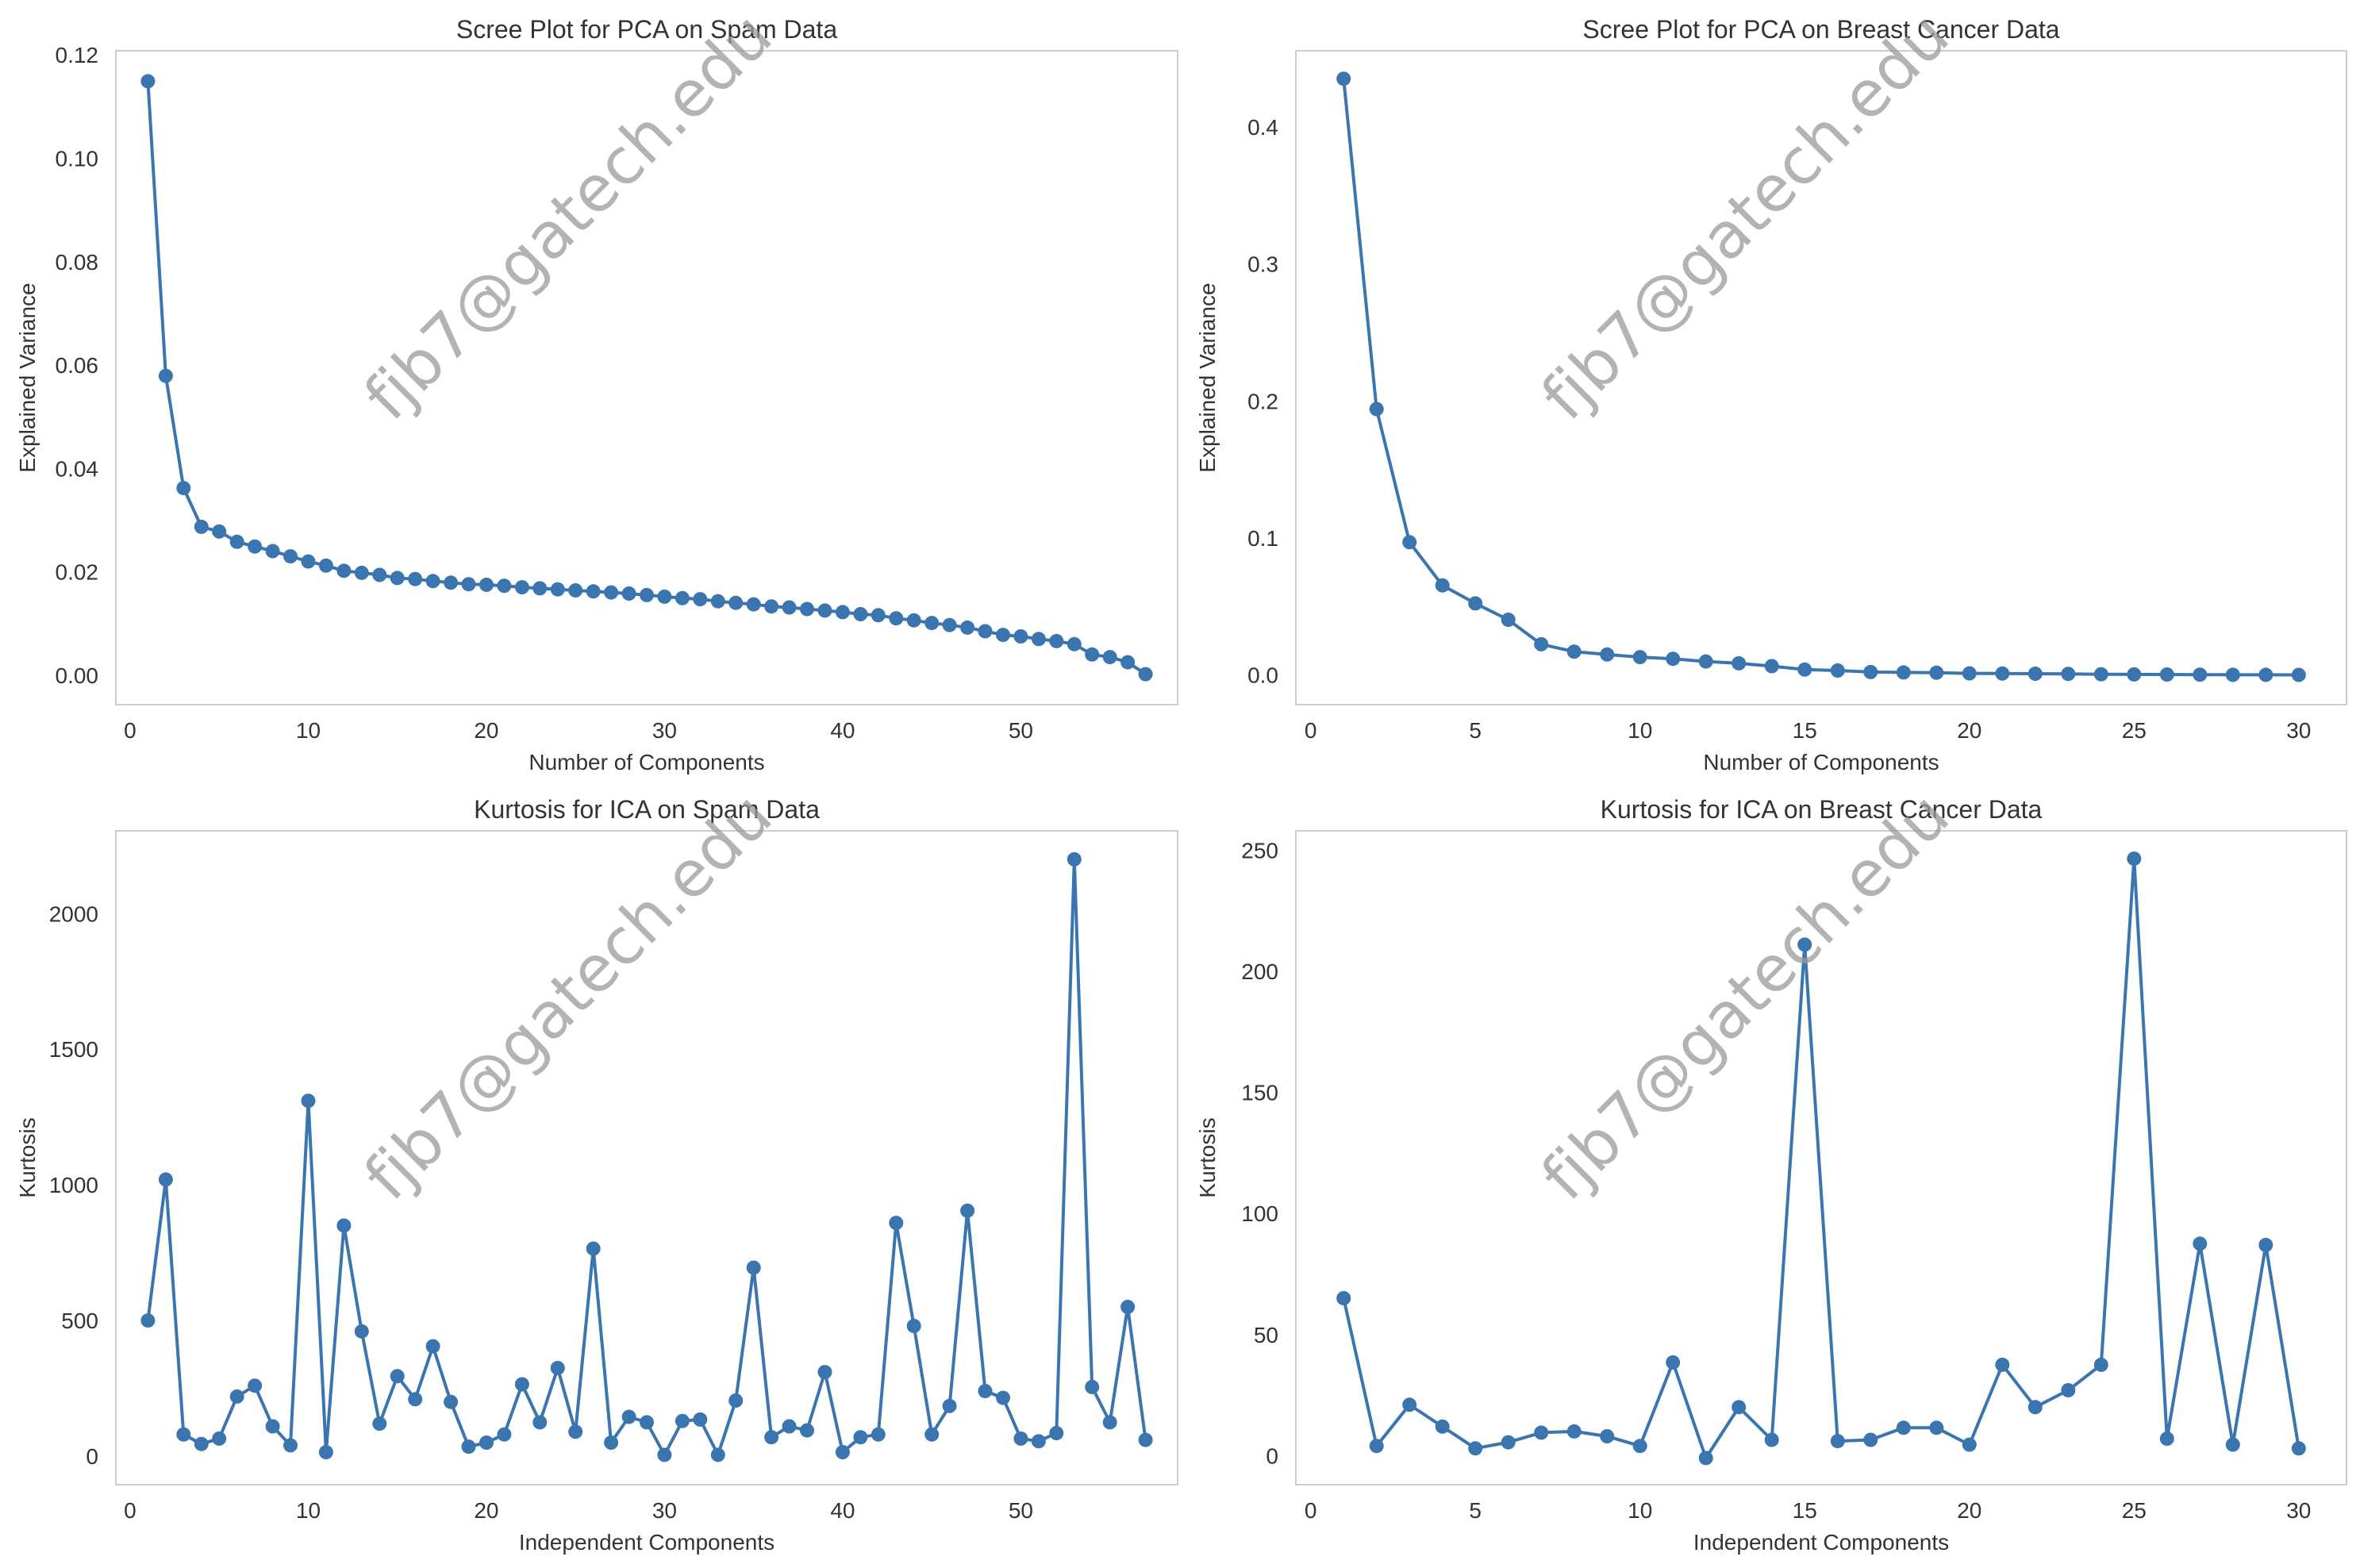 This screenshot has width=2360, height=1568. I want to click on x-tick-label: 30, so click(2298, 730).